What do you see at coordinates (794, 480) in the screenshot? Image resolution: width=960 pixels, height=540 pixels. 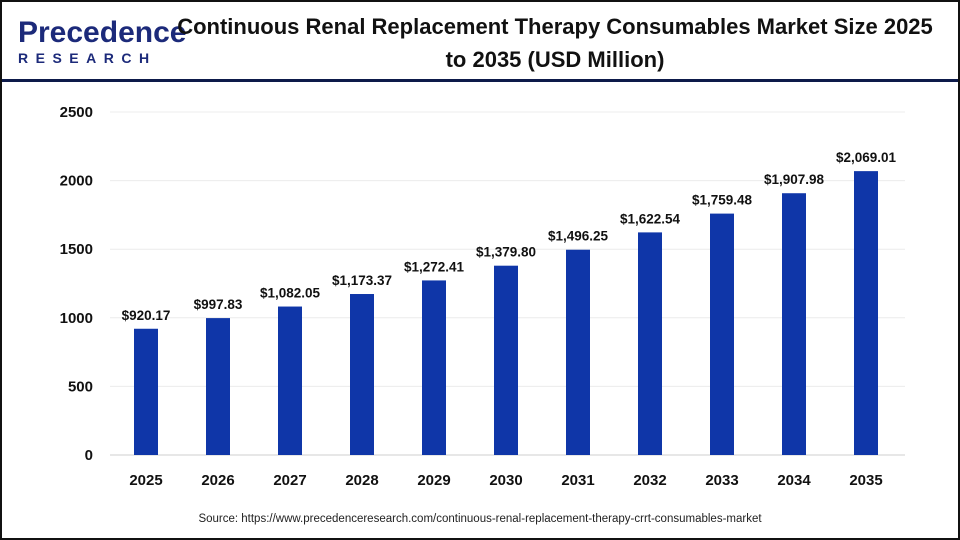 I see `x-tick-label: 2034` at bounding box center [794, 480].